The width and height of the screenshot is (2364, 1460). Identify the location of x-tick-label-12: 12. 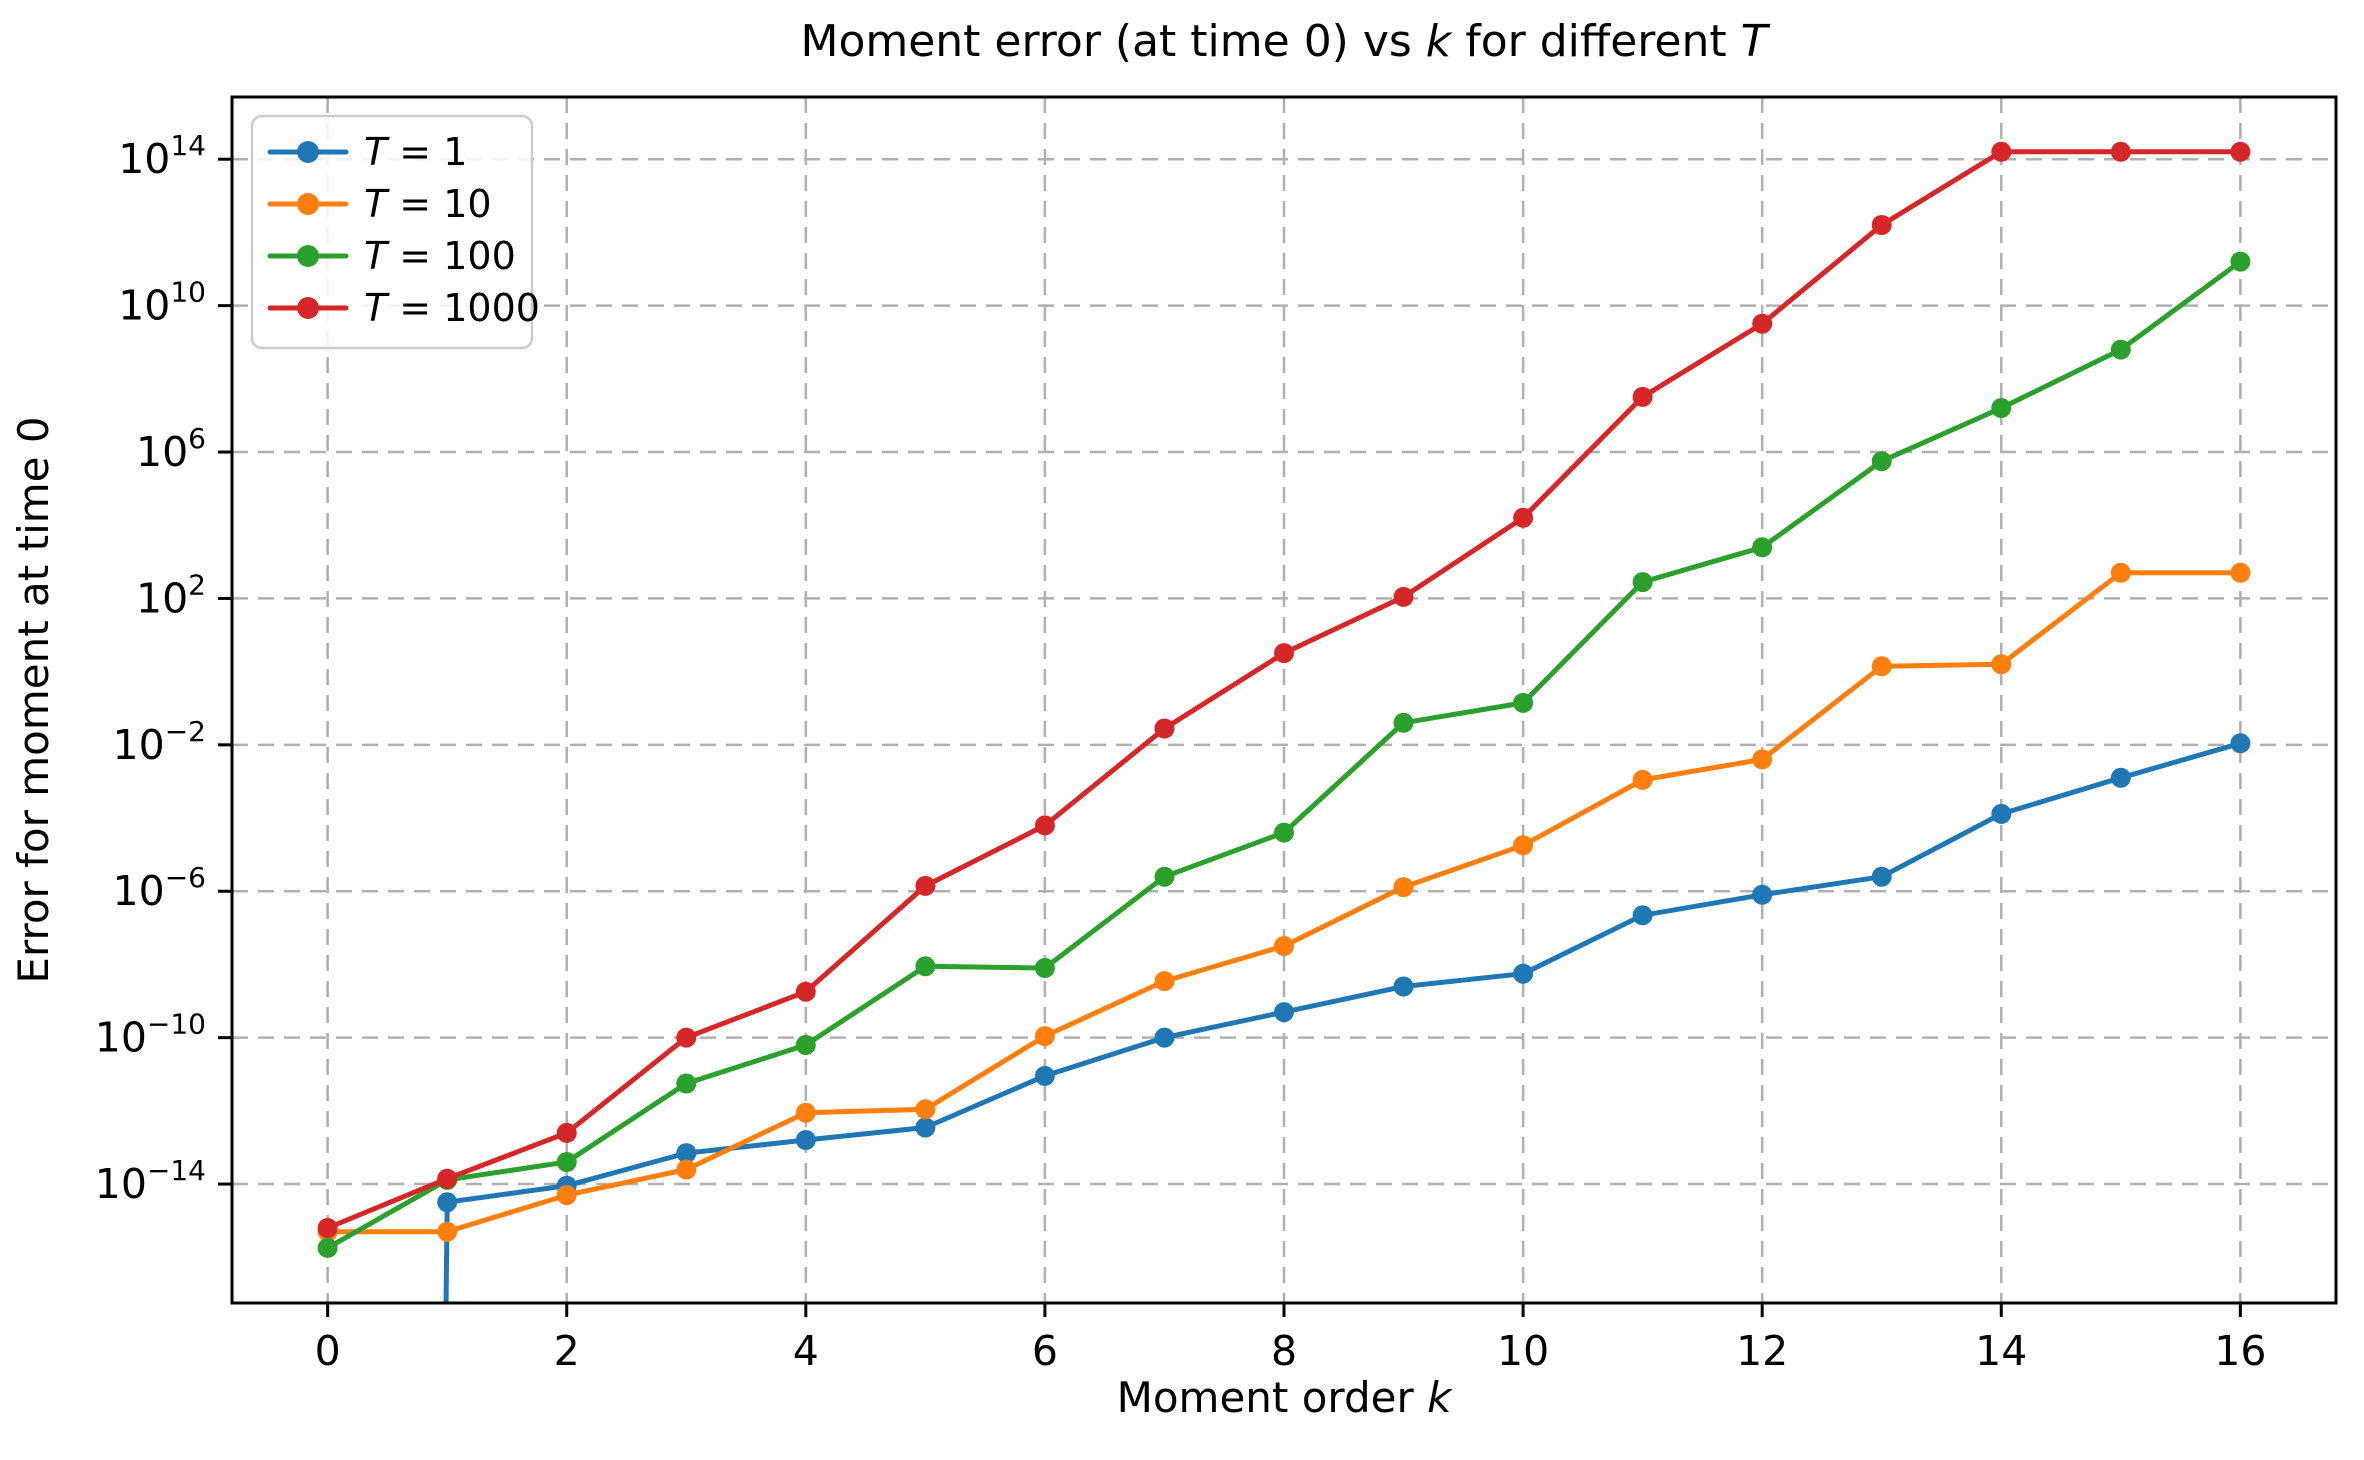
(1762, 1351).